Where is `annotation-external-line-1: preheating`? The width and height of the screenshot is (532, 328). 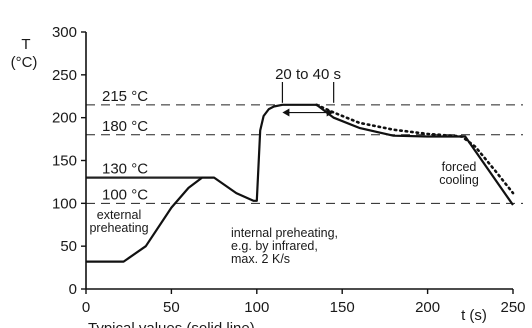
annotation-external-line-1: preheating is located at coordinates (118, 228).